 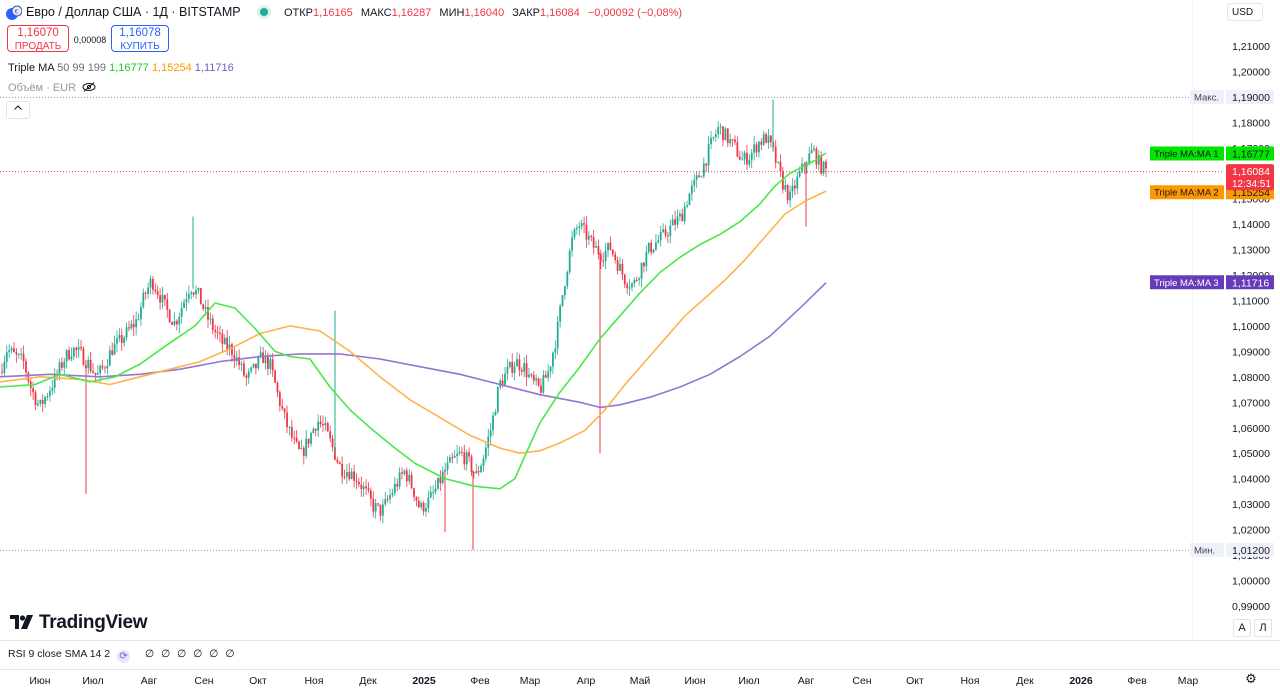 What do you see at coordinates (18, 110) in the screenshot?
I see `collapse-legend-button` at bounding box center [18, 110].